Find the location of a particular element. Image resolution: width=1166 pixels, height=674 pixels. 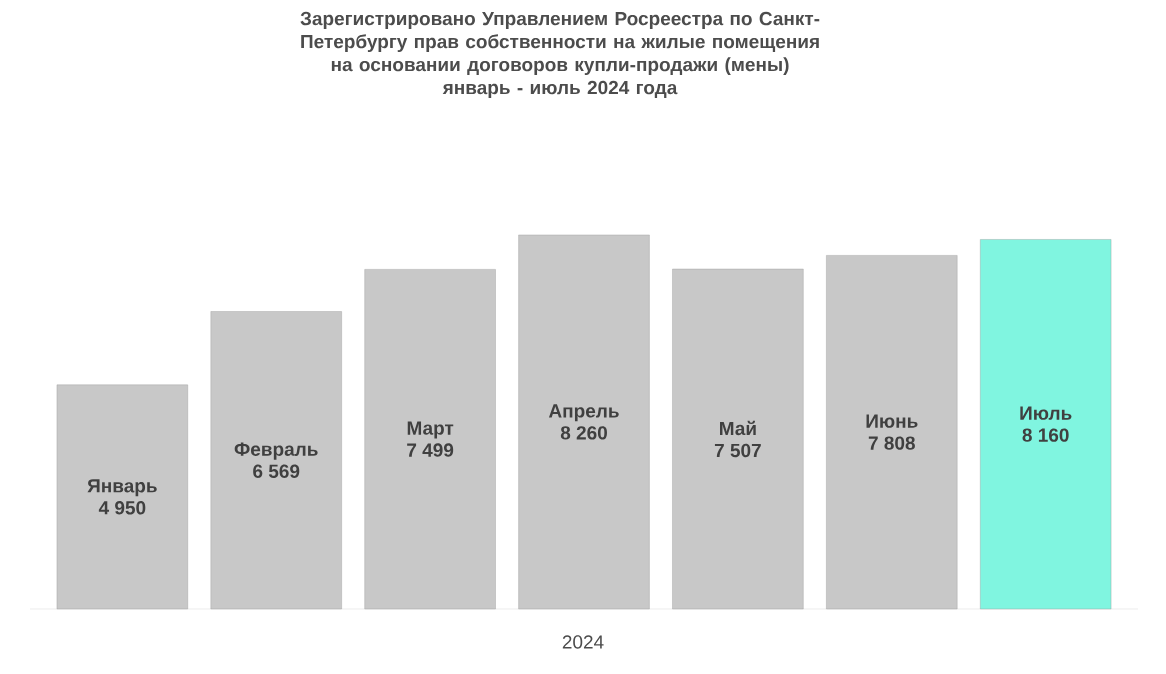

data-label: 7 808 is located at coordinates (891, 443).